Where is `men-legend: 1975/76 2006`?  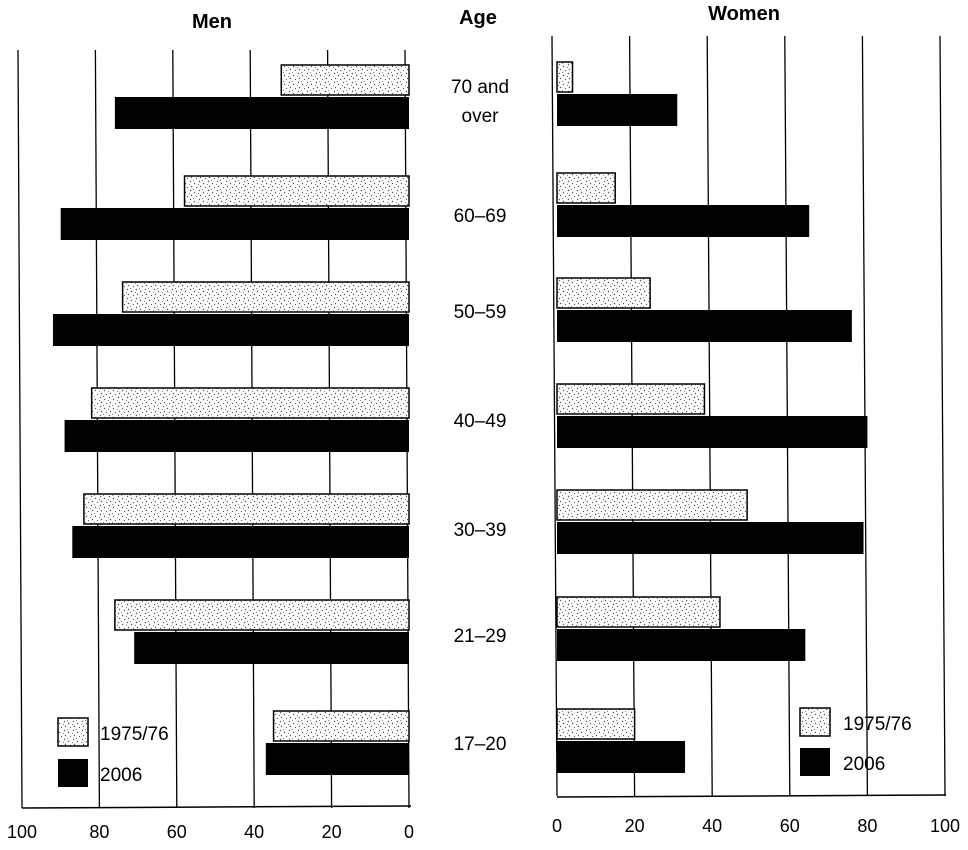 men-legend: 1975/76 2006 is located at coordinates (113, 752).